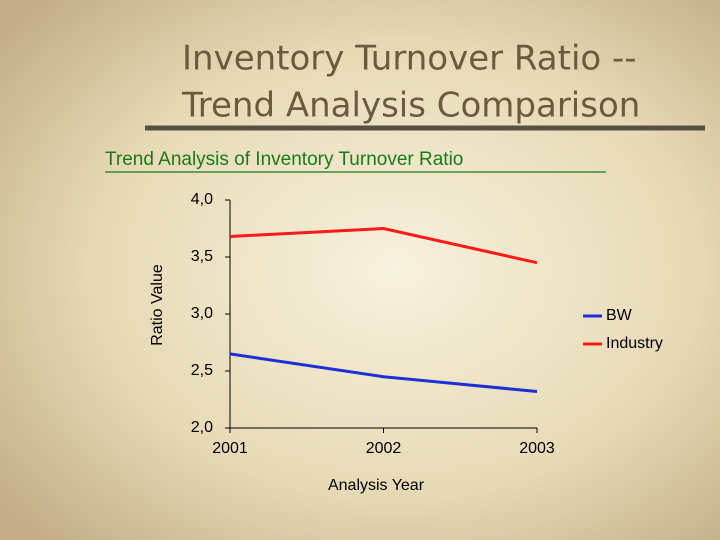 Image resolution: width=720 pixels, height=540 pixels. What do you see at coordinates (202, 370) in the screenshot?
I see `y-tick-label: 2,5` at bounding box center [202, 370].